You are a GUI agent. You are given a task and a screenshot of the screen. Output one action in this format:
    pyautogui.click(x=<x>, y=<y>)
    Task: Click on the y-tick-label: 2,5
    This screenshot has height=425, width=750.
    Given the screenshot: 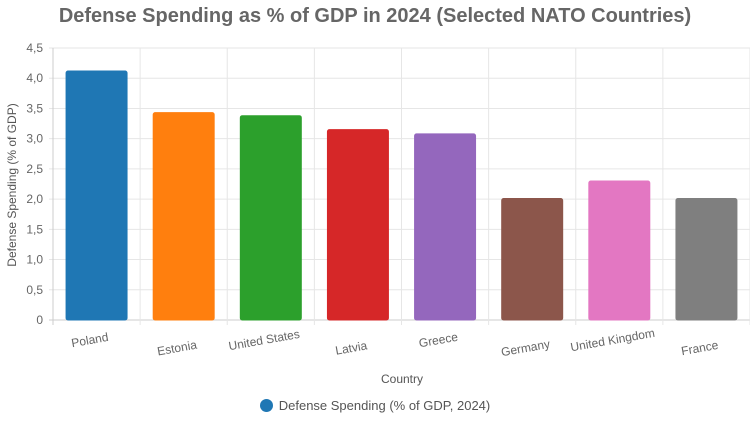 What is the action you would take?
    pyautogui.click(x=34, y=169)
    